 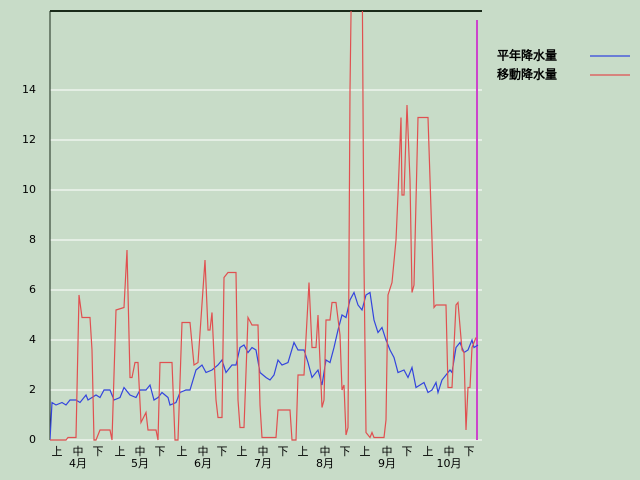 What do you see at coordinates (29, 89) in the screenshot?
I see `y-tick-label: 14` at bounding box center [29, 89].